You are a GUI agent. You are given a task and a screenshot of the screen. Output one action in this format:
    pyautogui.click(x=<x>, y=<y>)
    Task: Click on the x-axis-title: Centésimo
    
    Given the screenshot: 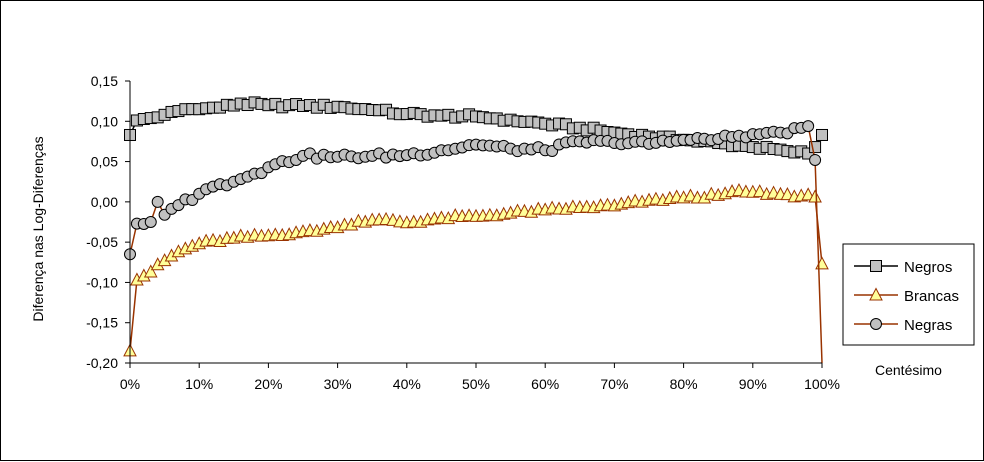 What is the action you would take?
    pyautogui.click(x=908, y=370)
    